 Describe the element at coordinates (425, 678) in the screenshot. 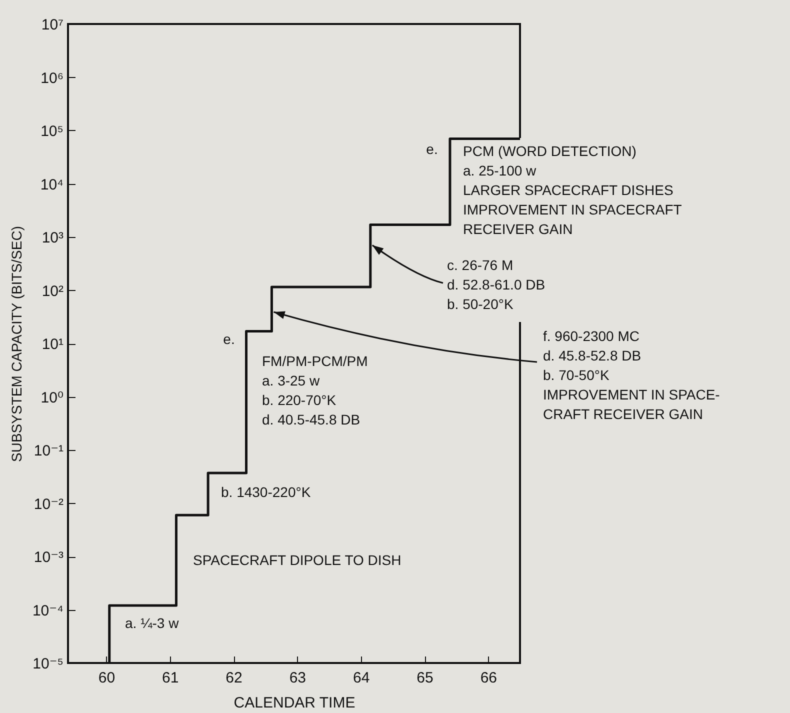

I see `x-tick-label: 65` at that location.